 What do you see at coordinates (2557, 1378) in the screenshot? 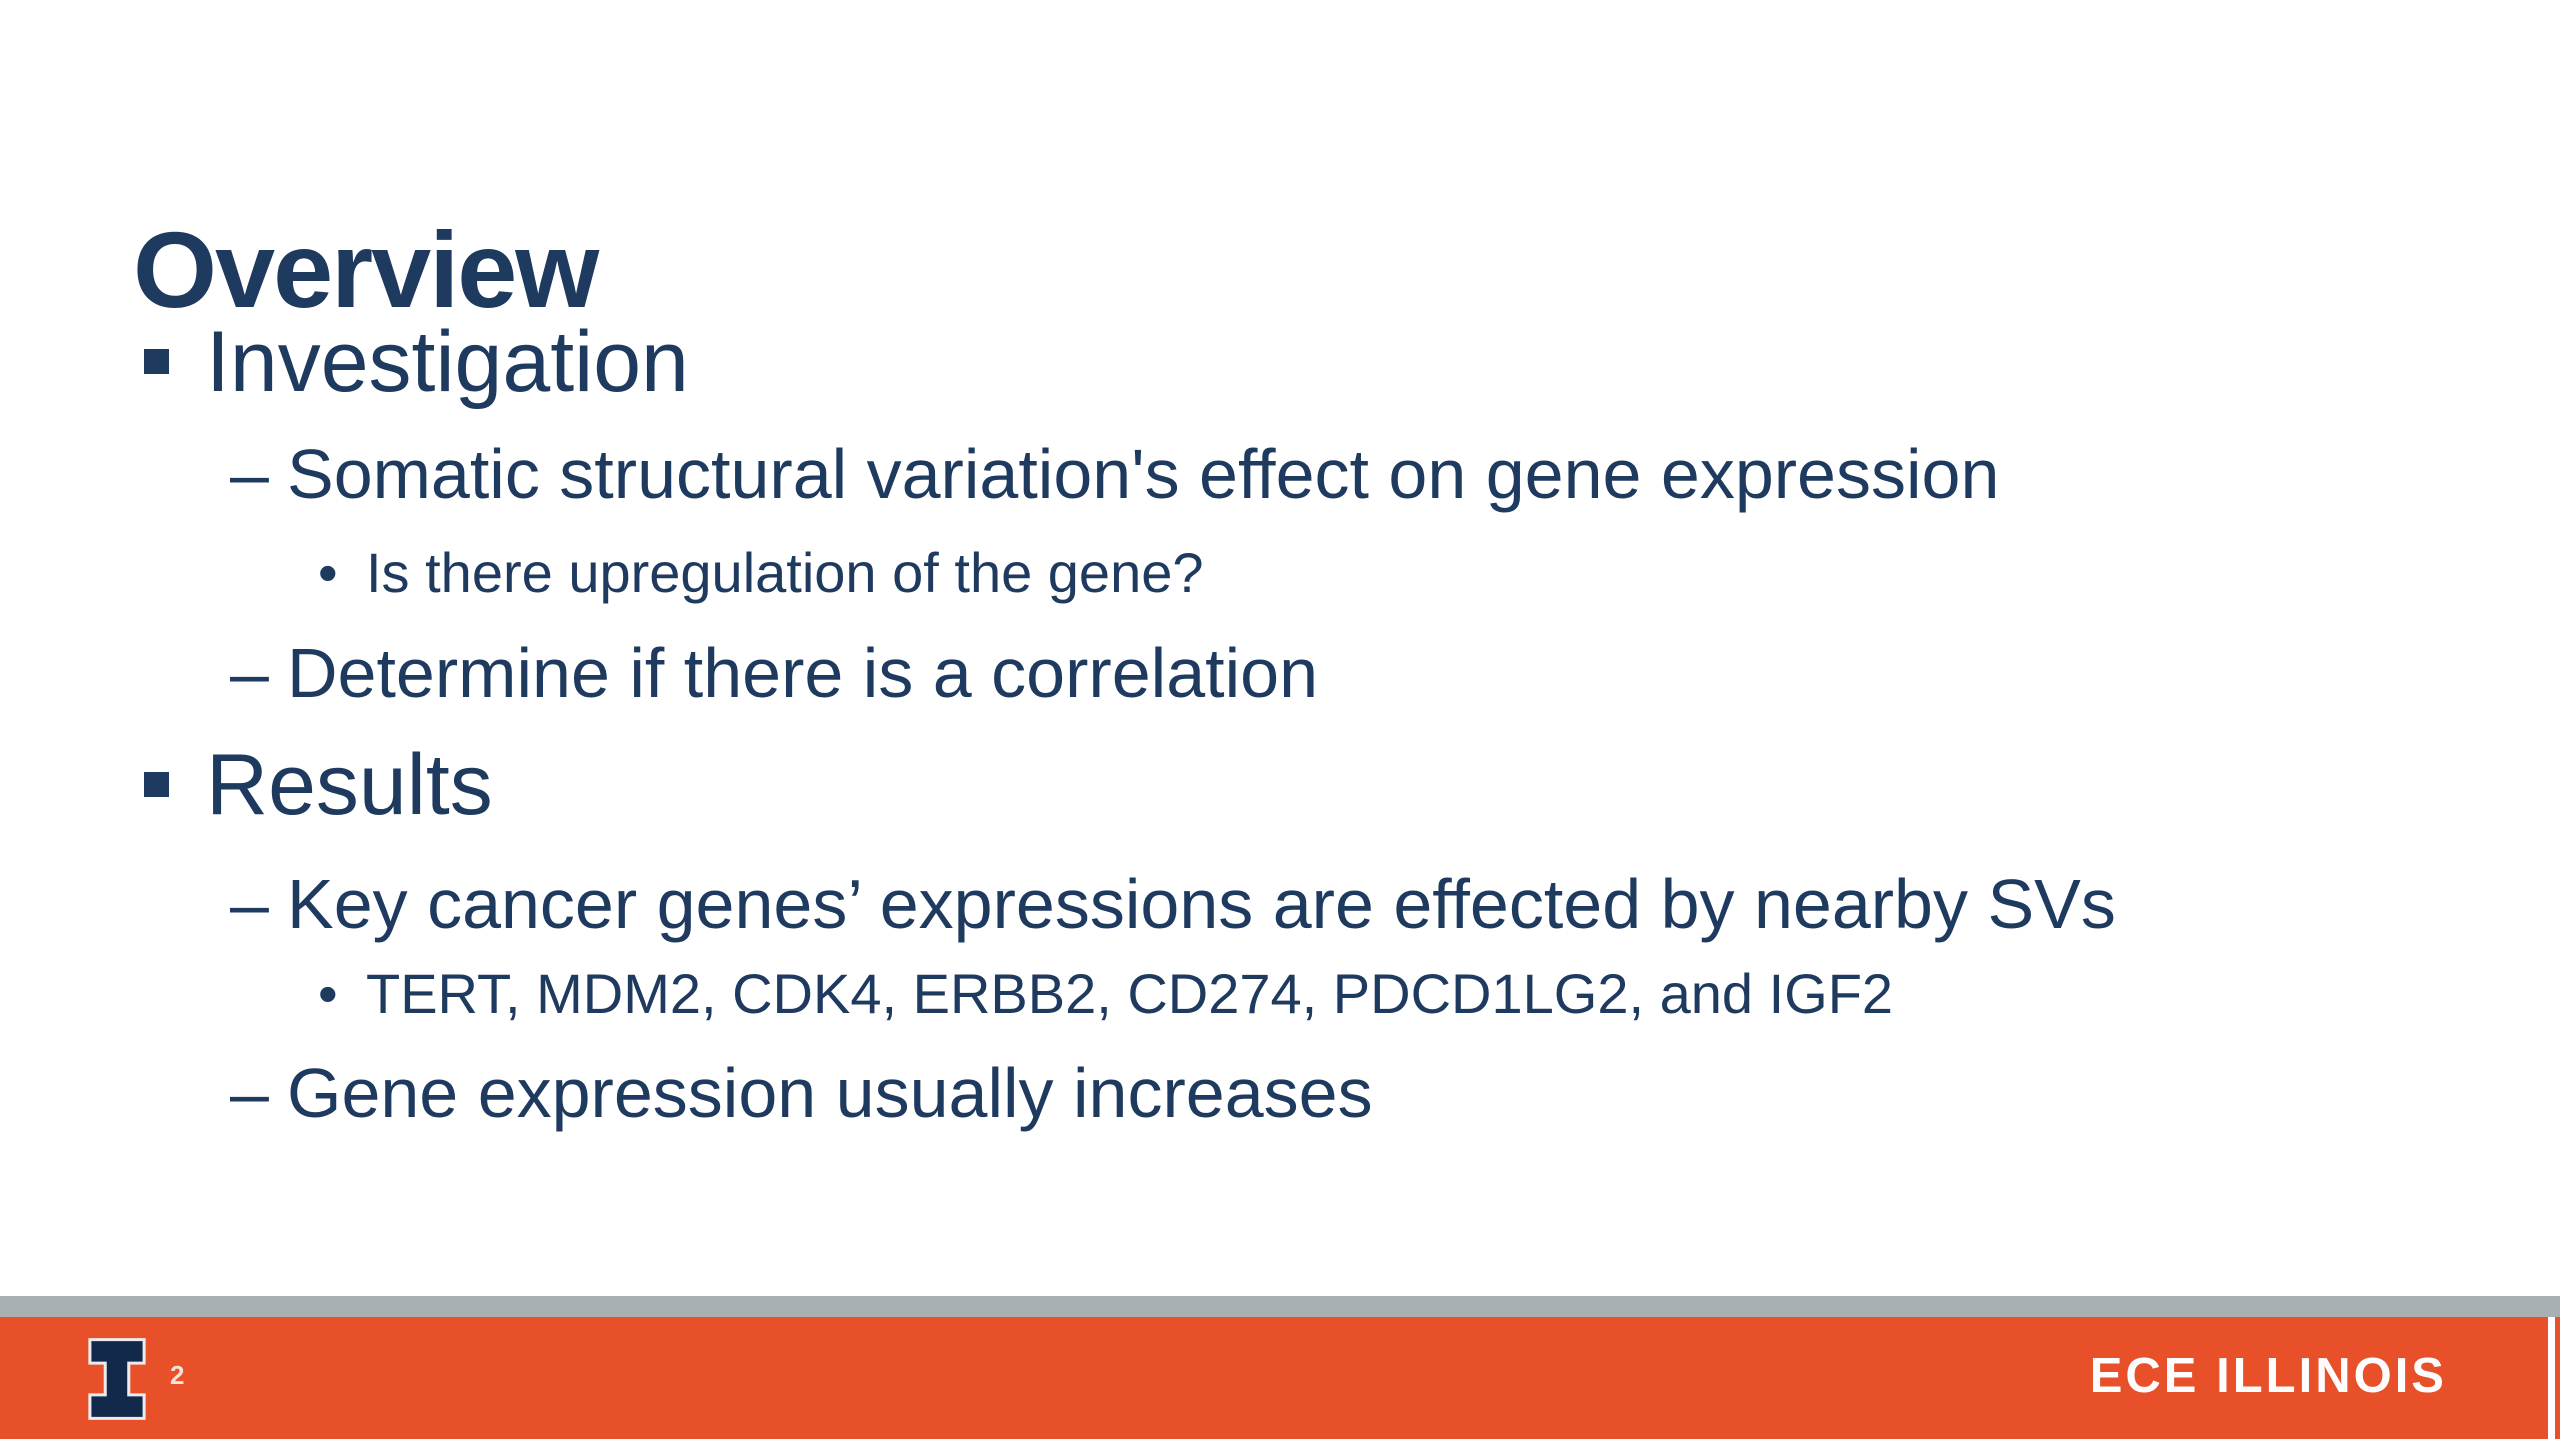
I see `footer-edge-sliver` at bounding box center [2557, 1378].